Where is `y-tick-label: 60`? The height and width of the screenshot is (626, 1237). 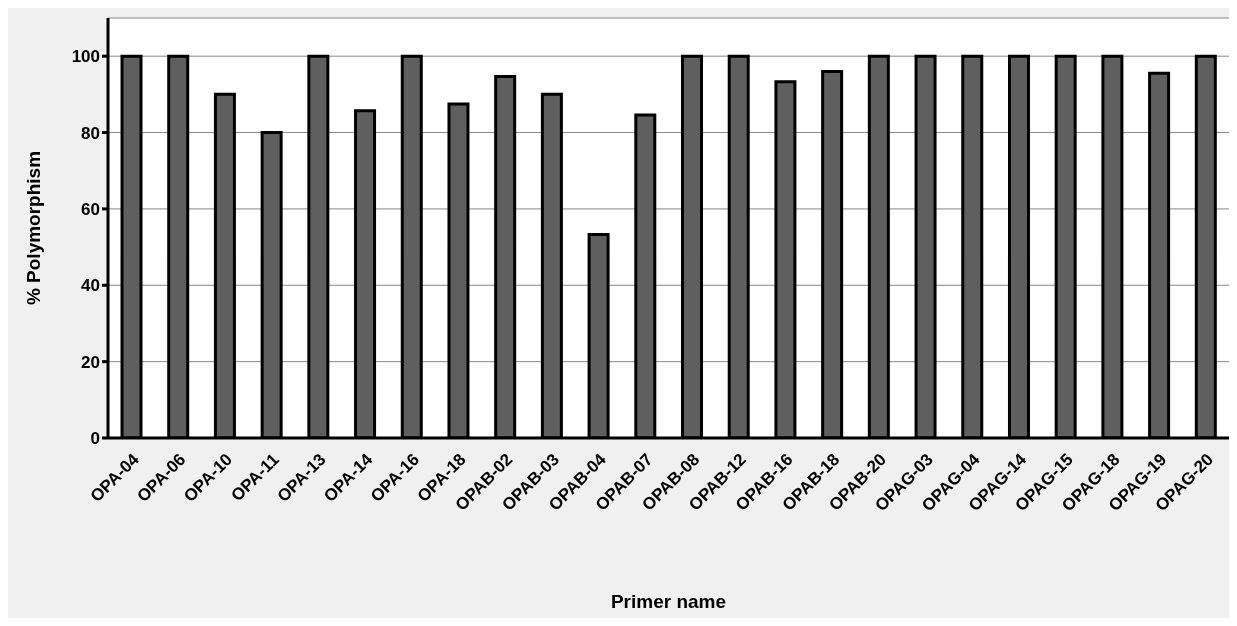
y-tick-label: 60 is located at coordinates (90, 209).